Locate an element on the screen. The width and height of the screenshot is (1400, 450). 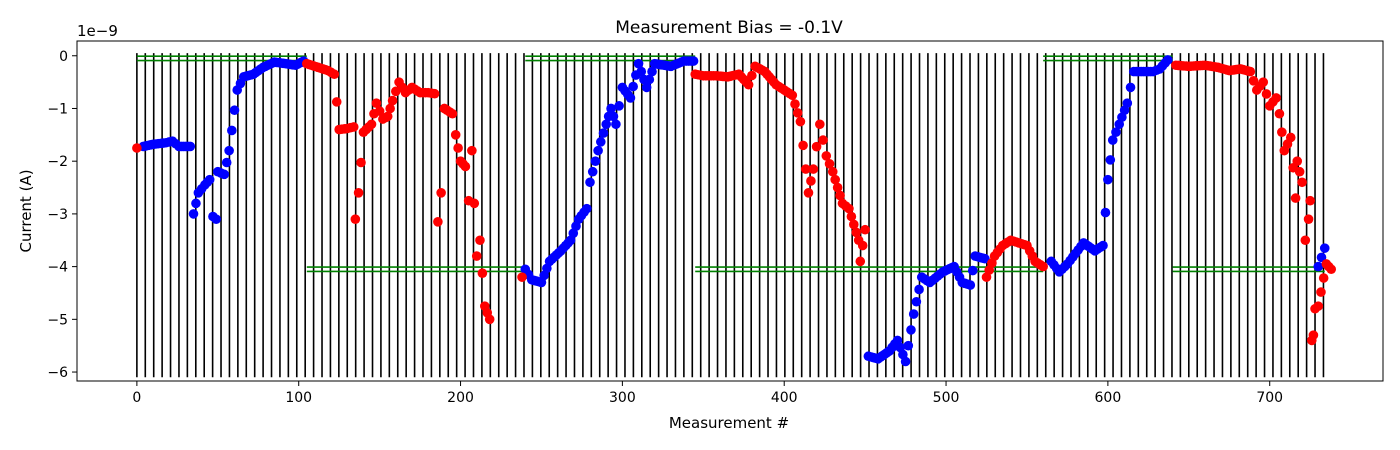
x-tick-label: 500 is located at coordinates (946, 398).